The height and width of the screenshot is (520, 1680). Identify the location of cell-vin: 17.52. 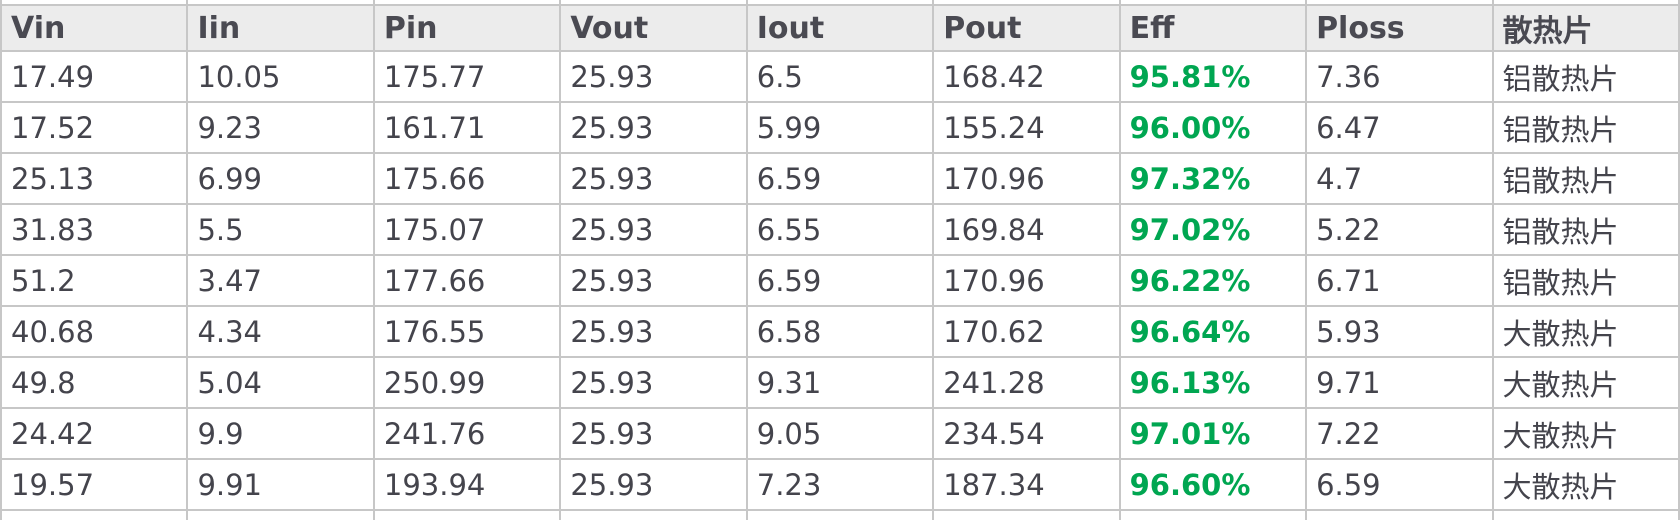
(94, 127).